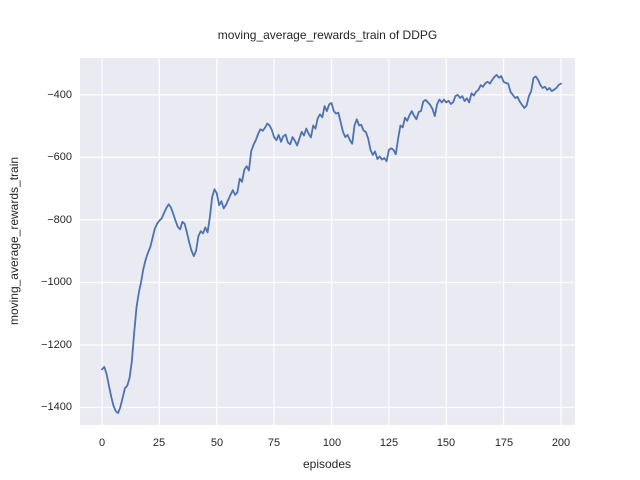 This screenshot has width=640, height=480. I want to click on y-tick-label: −1400, so click(56, 407).